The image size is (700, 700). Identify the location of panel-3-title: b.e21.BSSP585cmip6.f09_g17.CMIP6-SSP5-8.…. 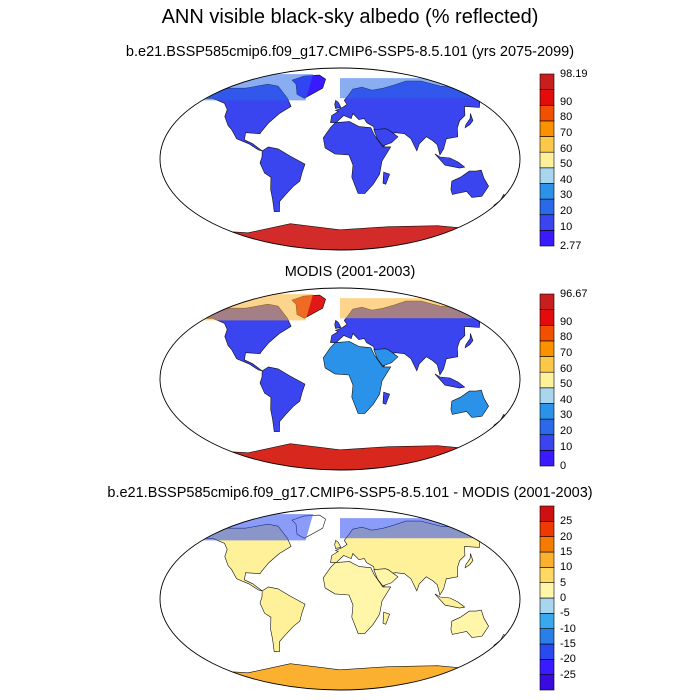
(350, 493).